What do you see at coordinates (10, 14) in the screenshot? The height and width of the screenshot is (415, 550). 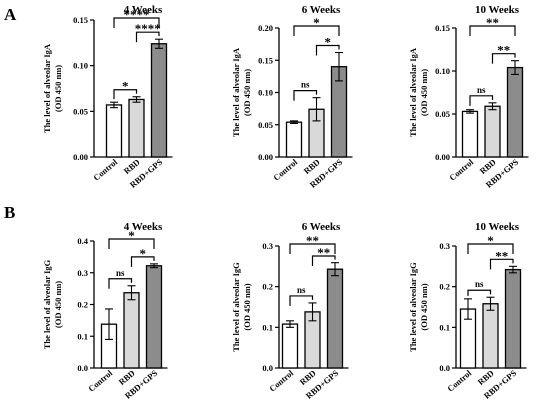 I see `panel-letter-a: A` at bounding box center [10, 14].